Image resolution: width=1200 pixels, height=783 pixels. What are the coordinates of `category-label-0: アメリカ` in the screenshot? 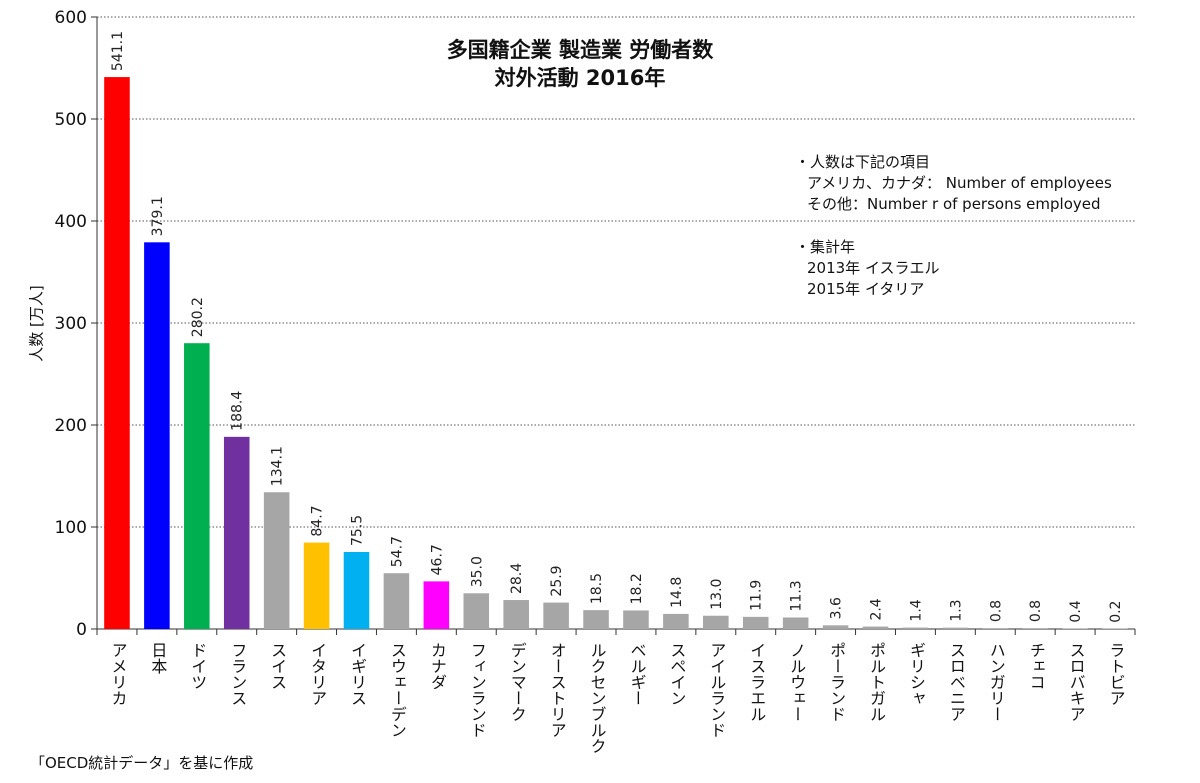 It's located at (117, 674).